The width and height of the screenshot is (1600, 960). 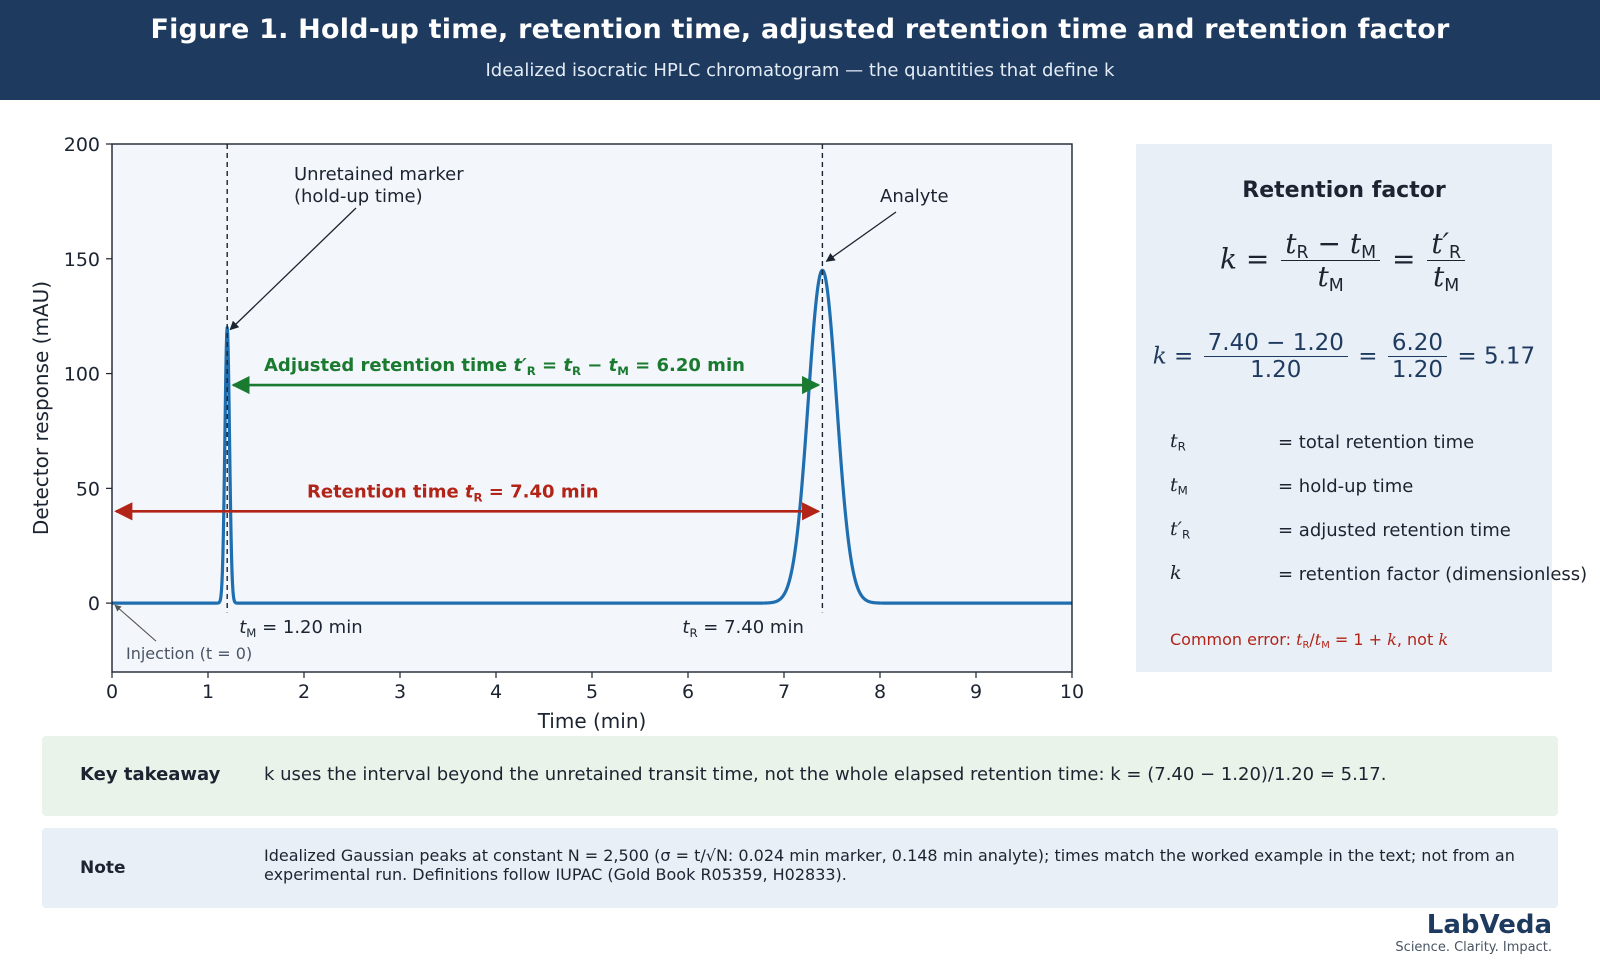 I want to click on y-axis-label: Detector response (mAU), so click(x=41, y=408).